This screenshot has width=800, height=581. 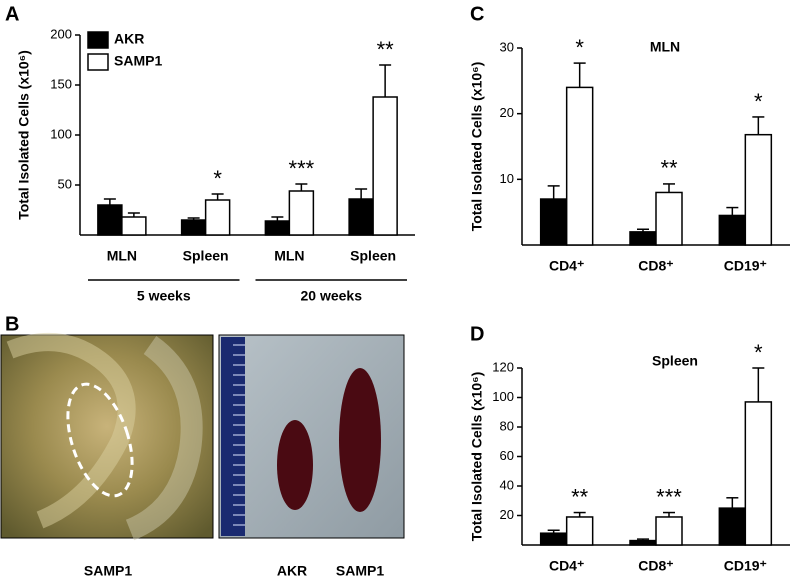 What do you see at coordinates (477, 334) in the screenshot?
I see `panel-label: D` at bounding box center [477, 334].